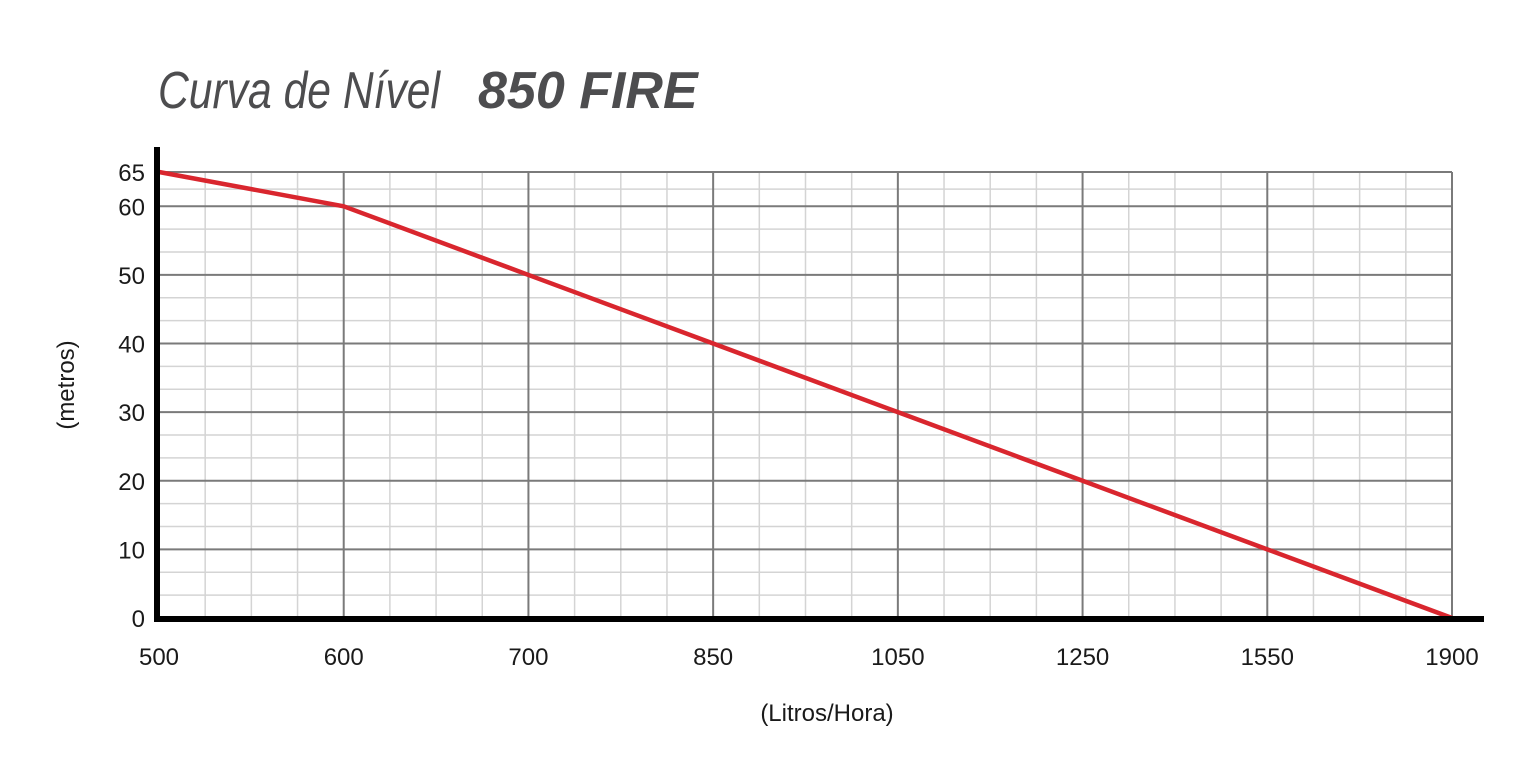 The width and height of the screenshot is (1536, 779). Describe the element at coordinates (131, 482) in the screenshot. I see `y-tick-label: 20` at that location.